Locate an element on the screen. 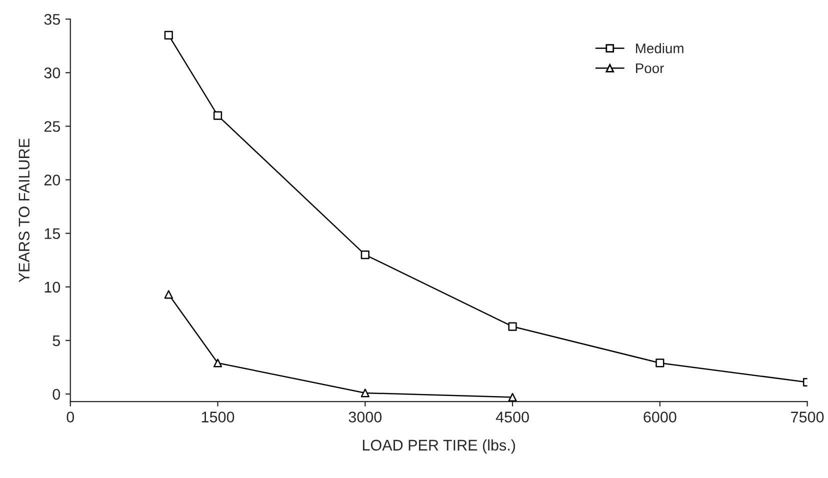 The image size is (828, 478). y-tick-label: 20 is located at coordinates (52, 180).